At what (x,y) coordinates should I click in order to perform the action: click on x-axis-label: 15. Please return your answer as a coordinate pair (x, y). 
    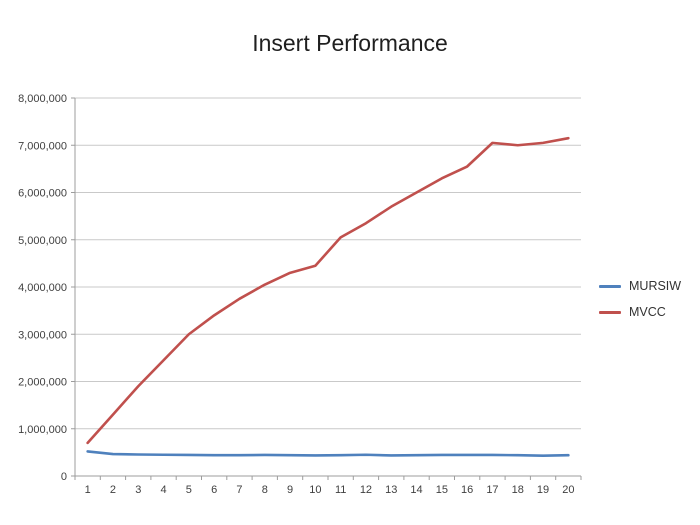
    Looking at the image, I should click on (442, 490).